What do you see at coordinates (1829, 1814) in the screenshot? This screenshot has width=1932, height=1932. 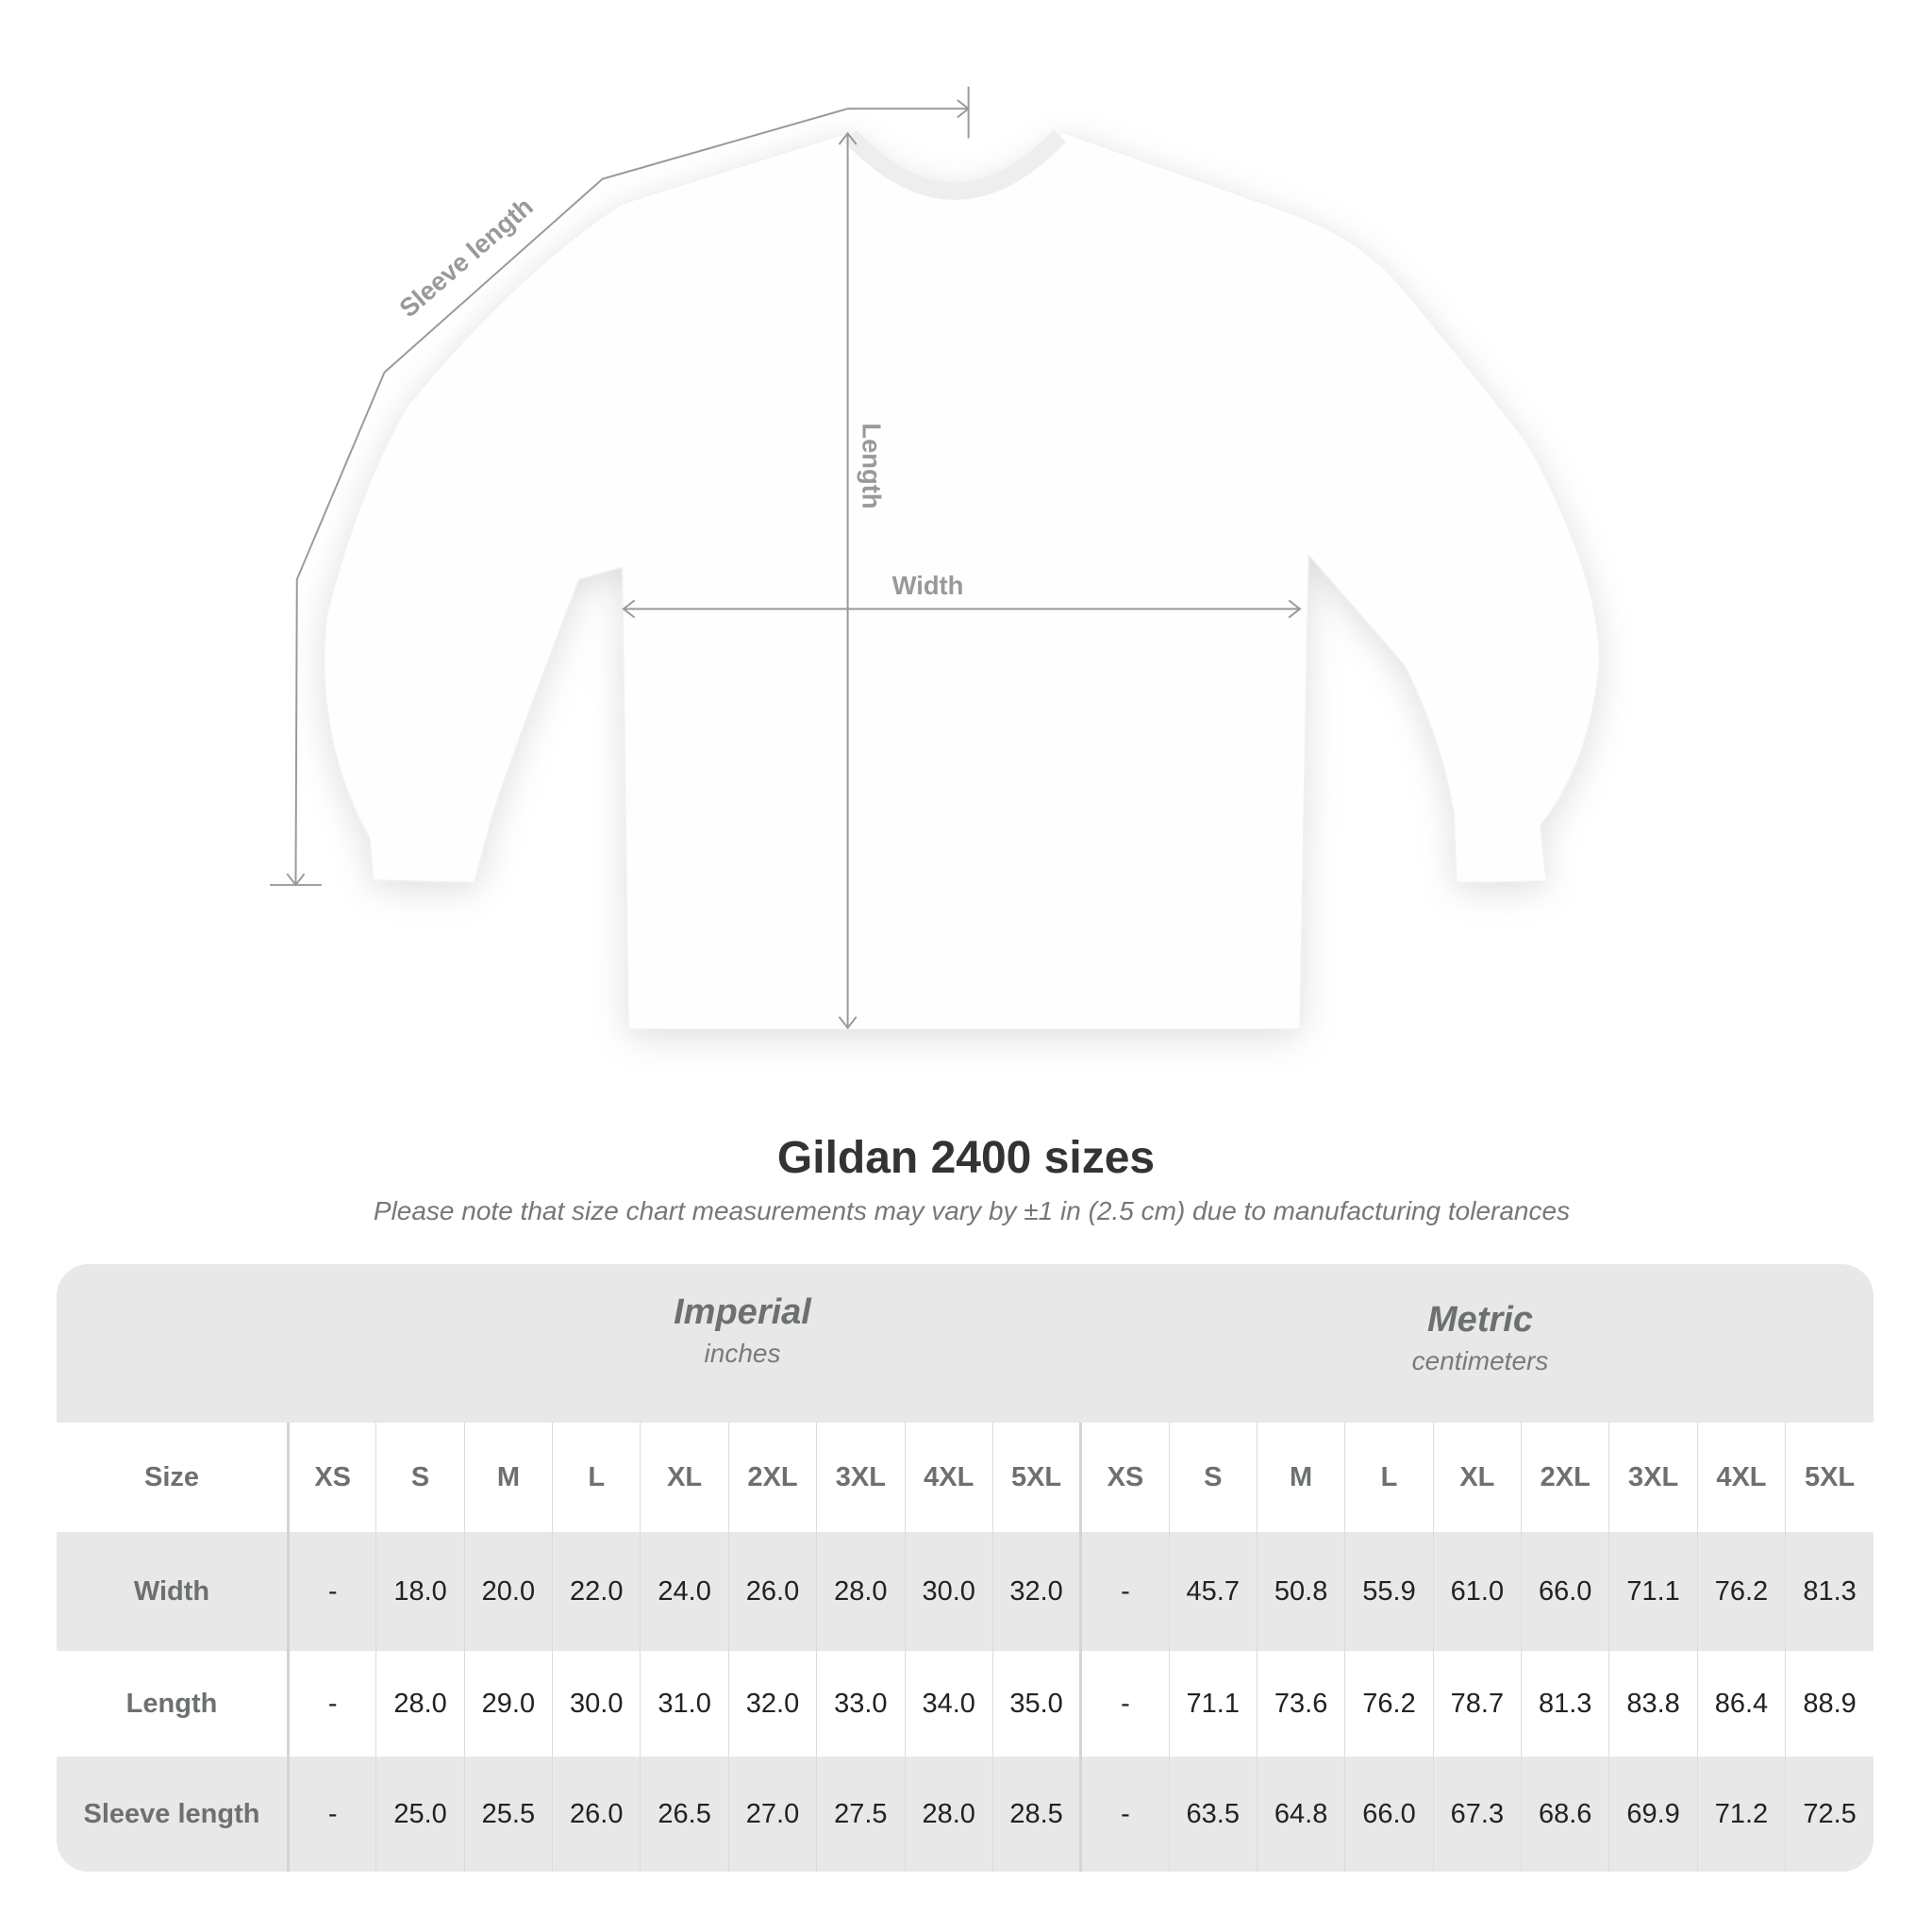 I see `metric-value-cell: 72.5` at bounding box center [1829, 1814].